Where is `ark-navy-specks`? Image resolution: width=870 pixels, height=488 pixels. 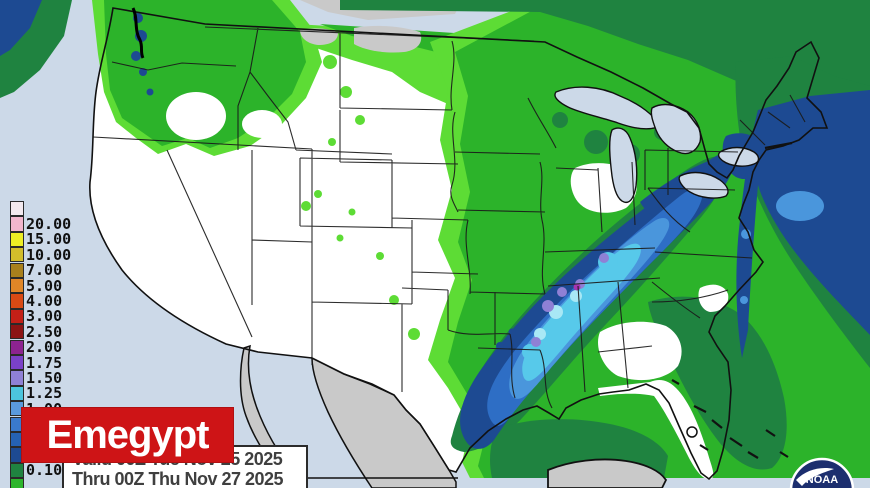
ark-navy-specks is located at coordinates (503, 346).